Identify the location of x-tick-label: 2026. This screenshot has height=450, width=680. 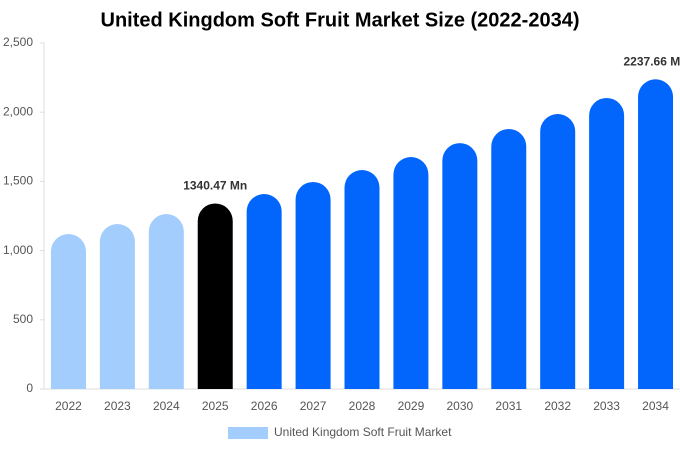
(264, 406).